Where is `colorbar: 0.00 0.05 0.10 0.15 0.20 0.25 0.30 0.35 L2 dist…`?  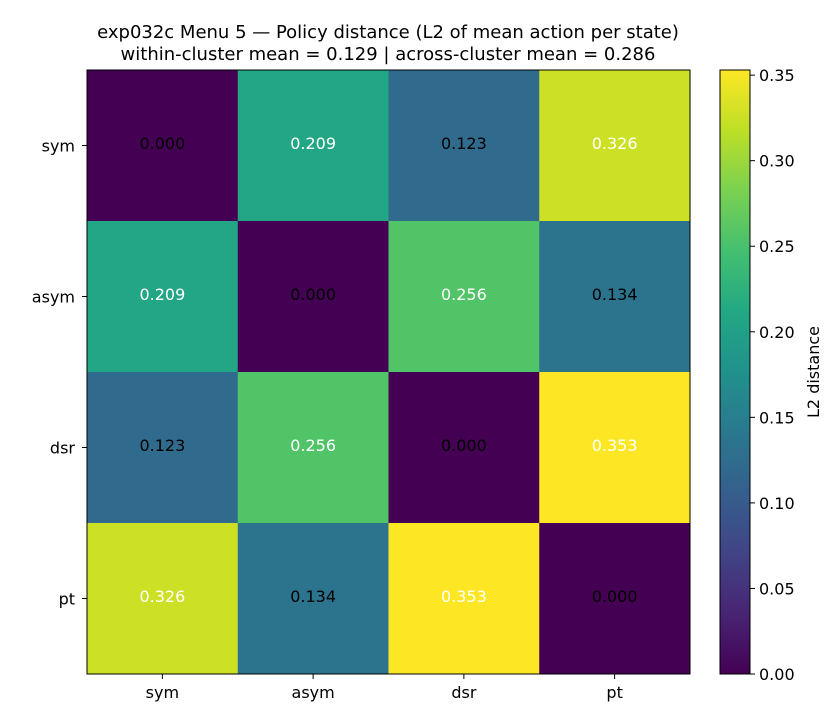 colorbar: 0.00 0.05 0.10 0.15 0.20 0.25 0.30 0.35 L2 dist… is located at coordinates (771, 375).